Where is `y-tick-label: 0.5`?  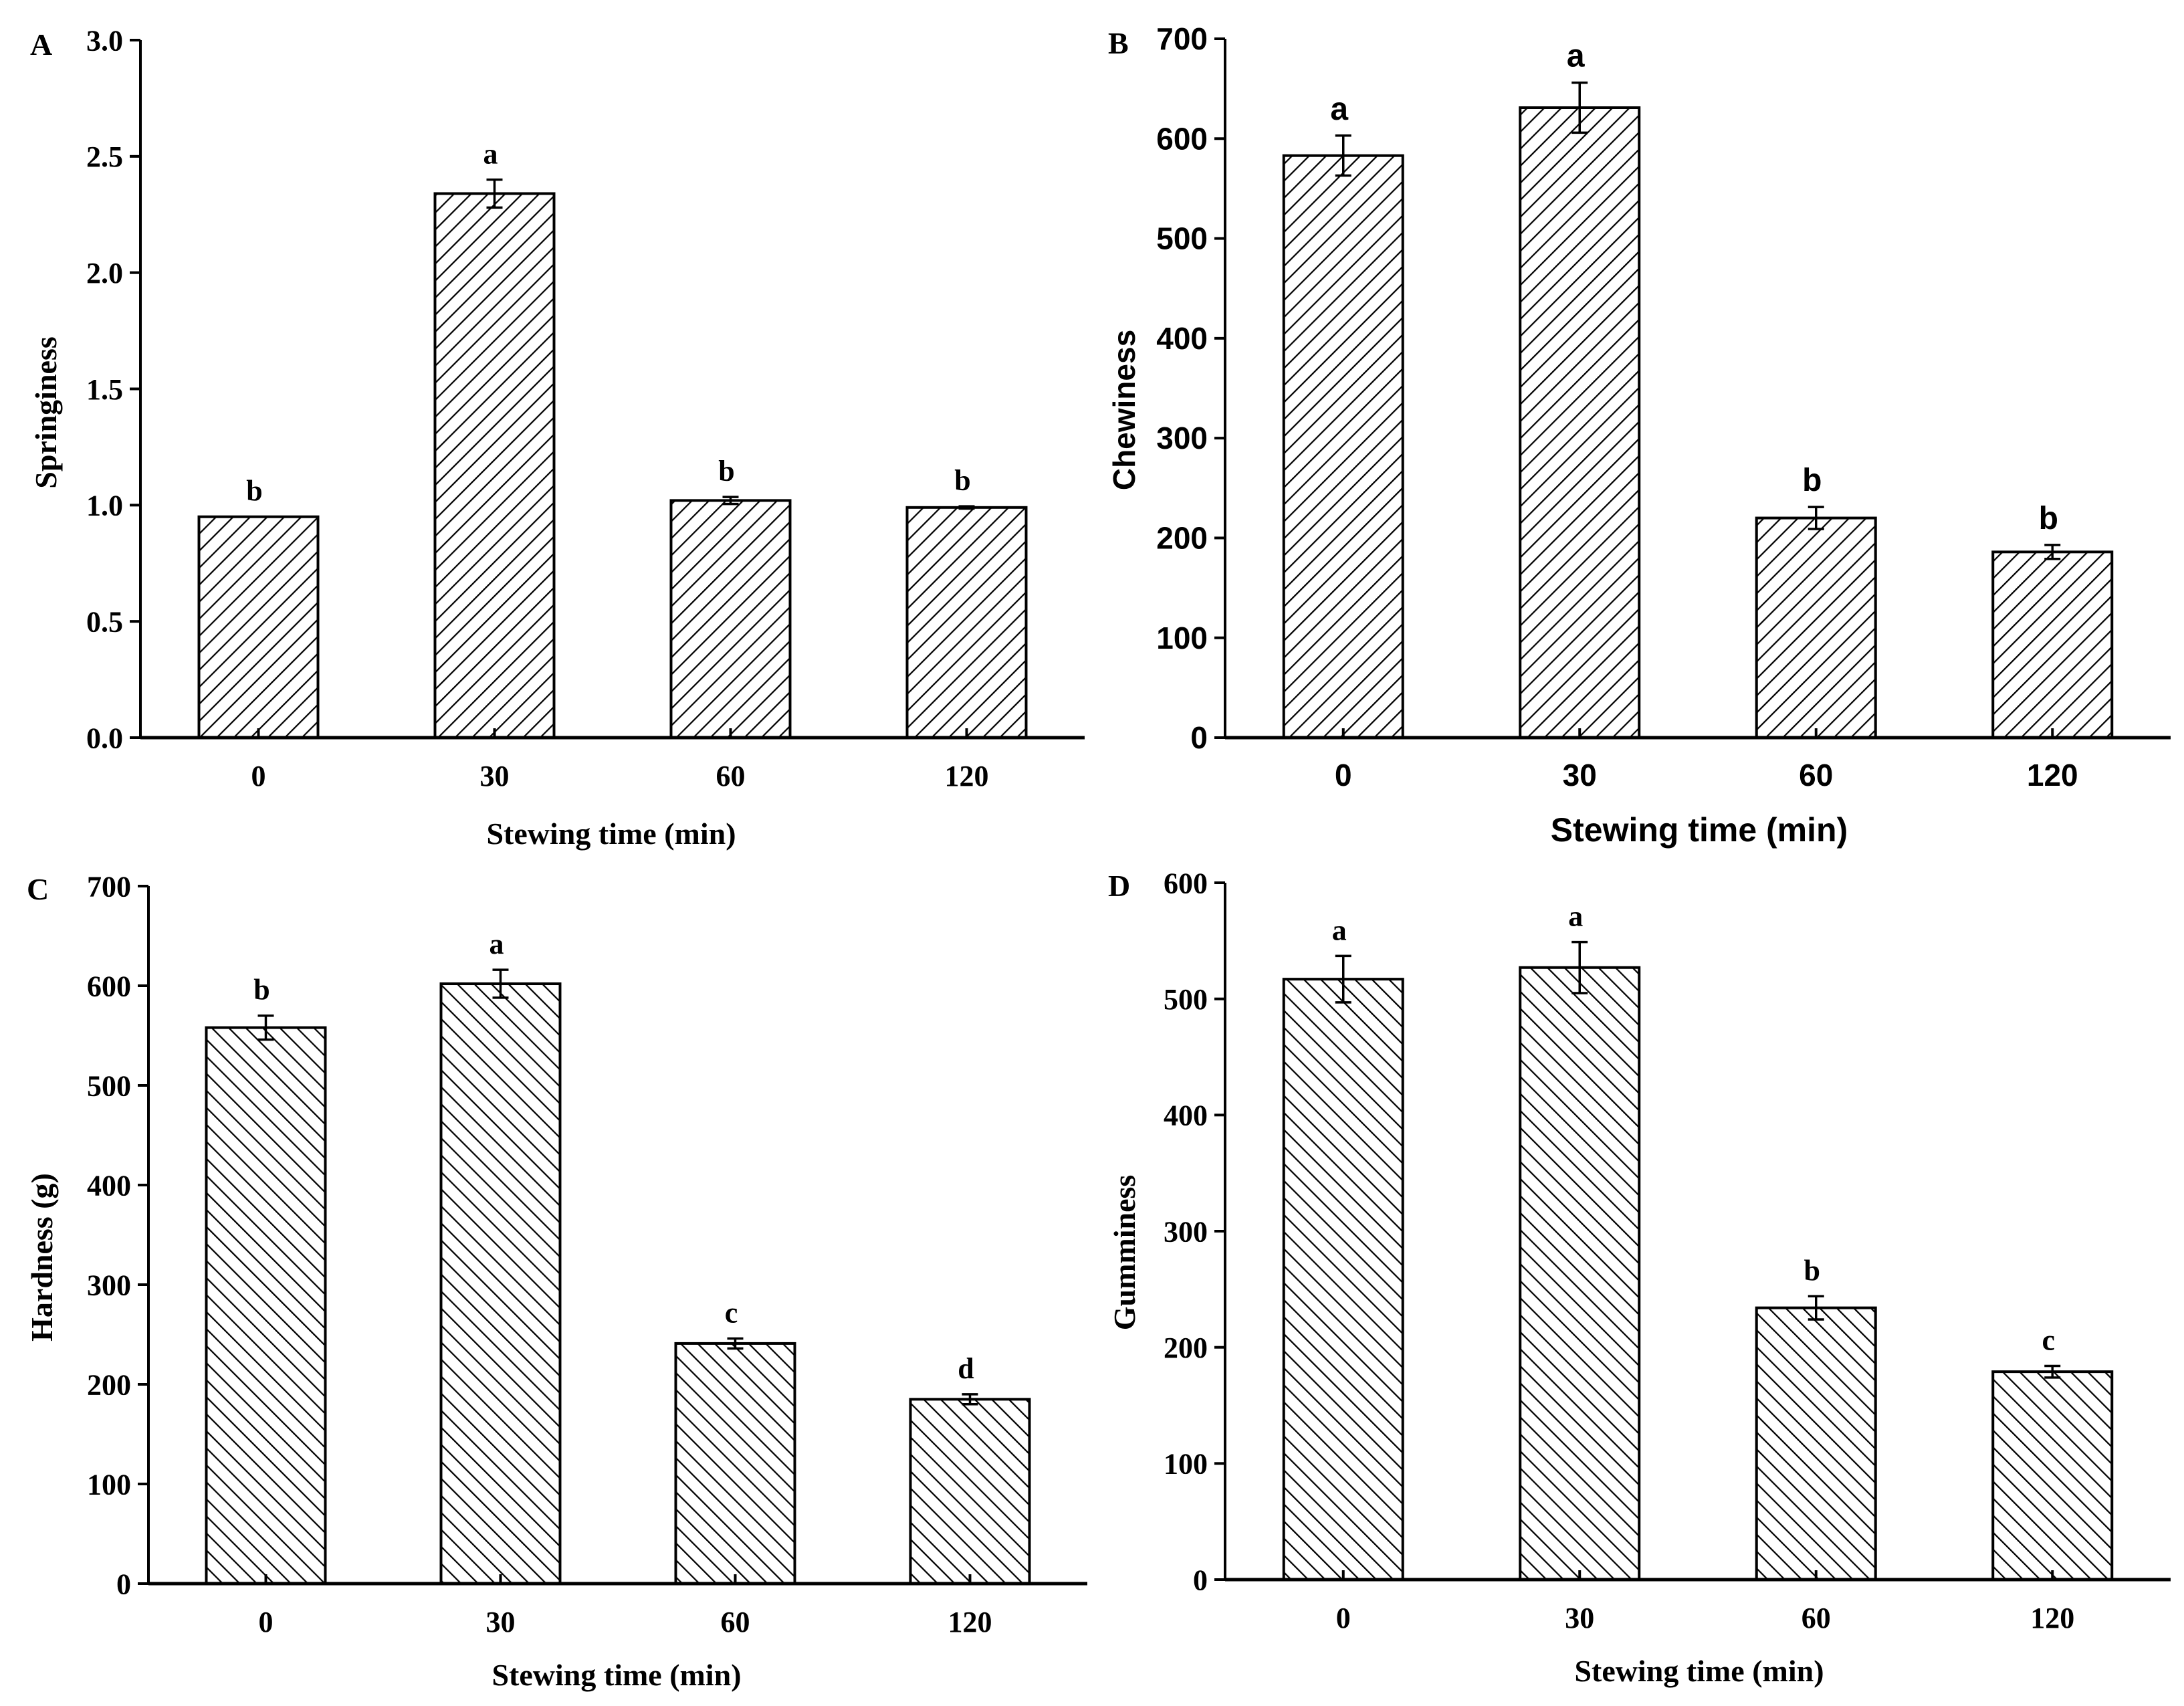
y-tick-label: 0.5 is located at coordinates (104, 622).